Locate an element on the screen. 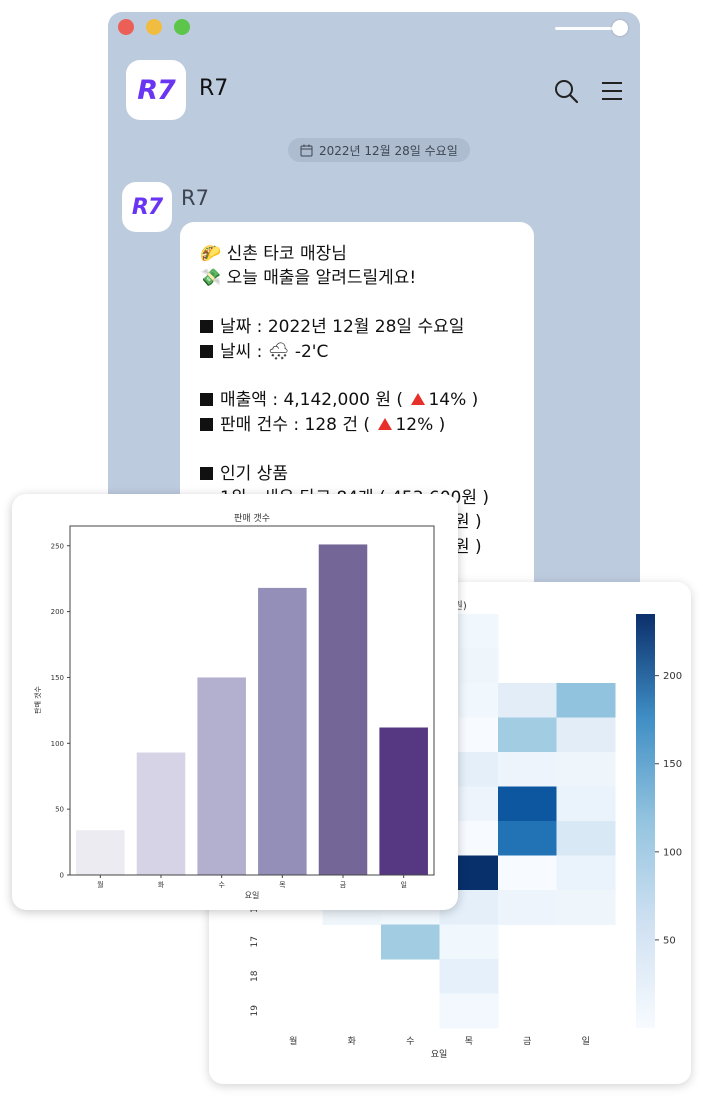 The width and height of the screenshot is (703, 1096). x-tick-label: 일 is located at coordinates (403, 884).